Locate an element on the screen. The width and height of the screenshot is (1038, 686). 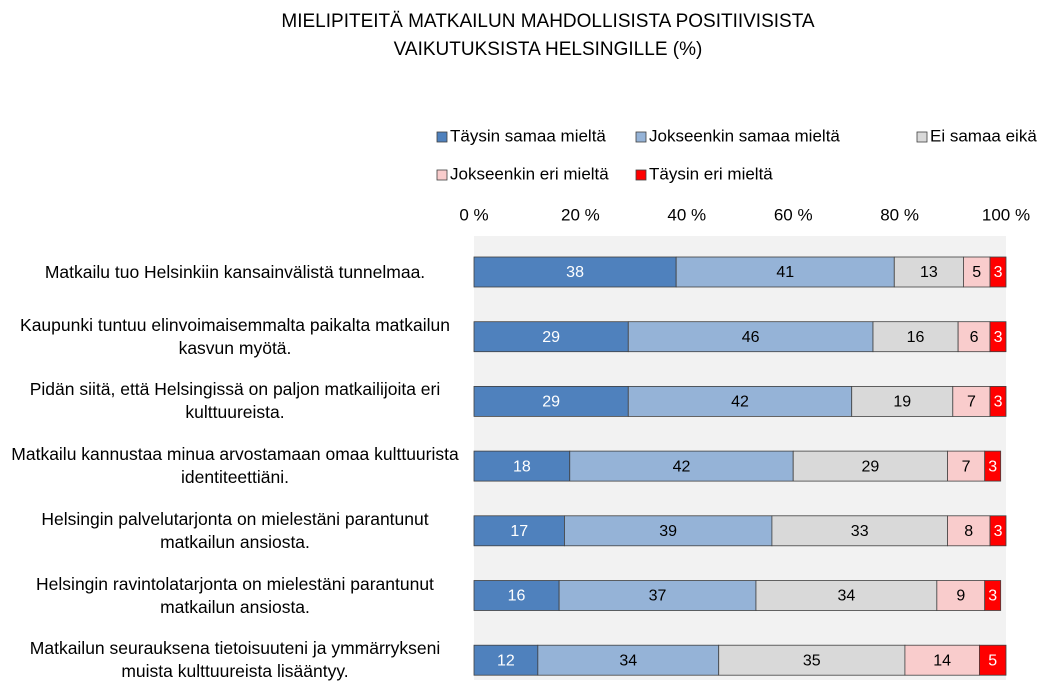
legend-label: Ei samaa eikä eri mieltä is located at coordinates (984, 135).